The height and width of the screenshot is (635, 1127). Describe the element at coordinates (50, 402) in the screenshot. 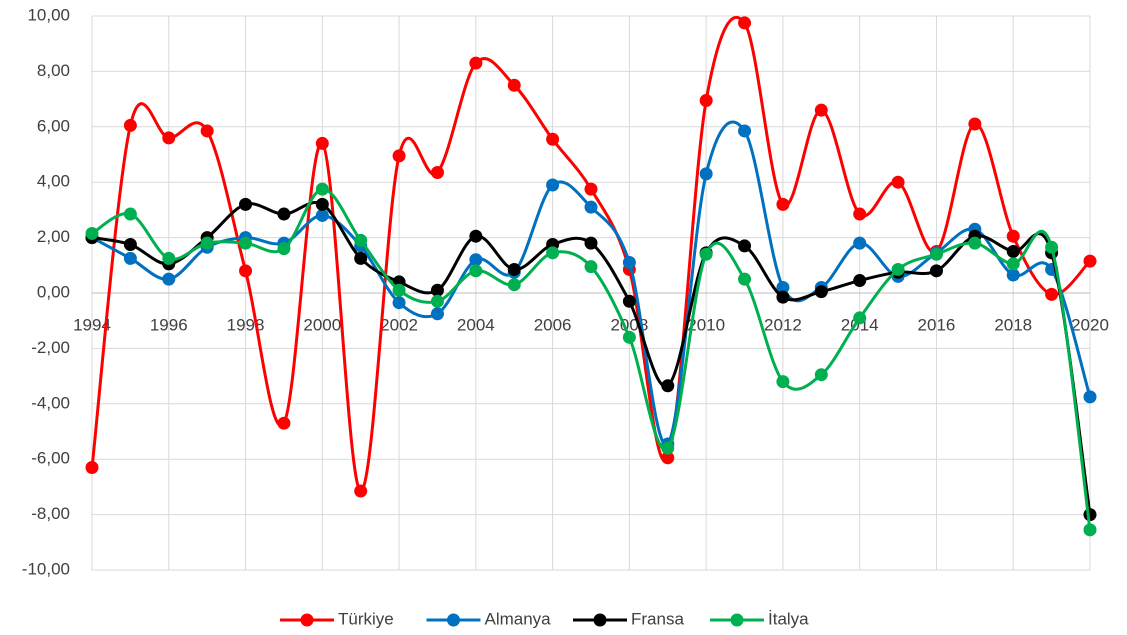

I see `y-tick-label: -4,00` at that location.